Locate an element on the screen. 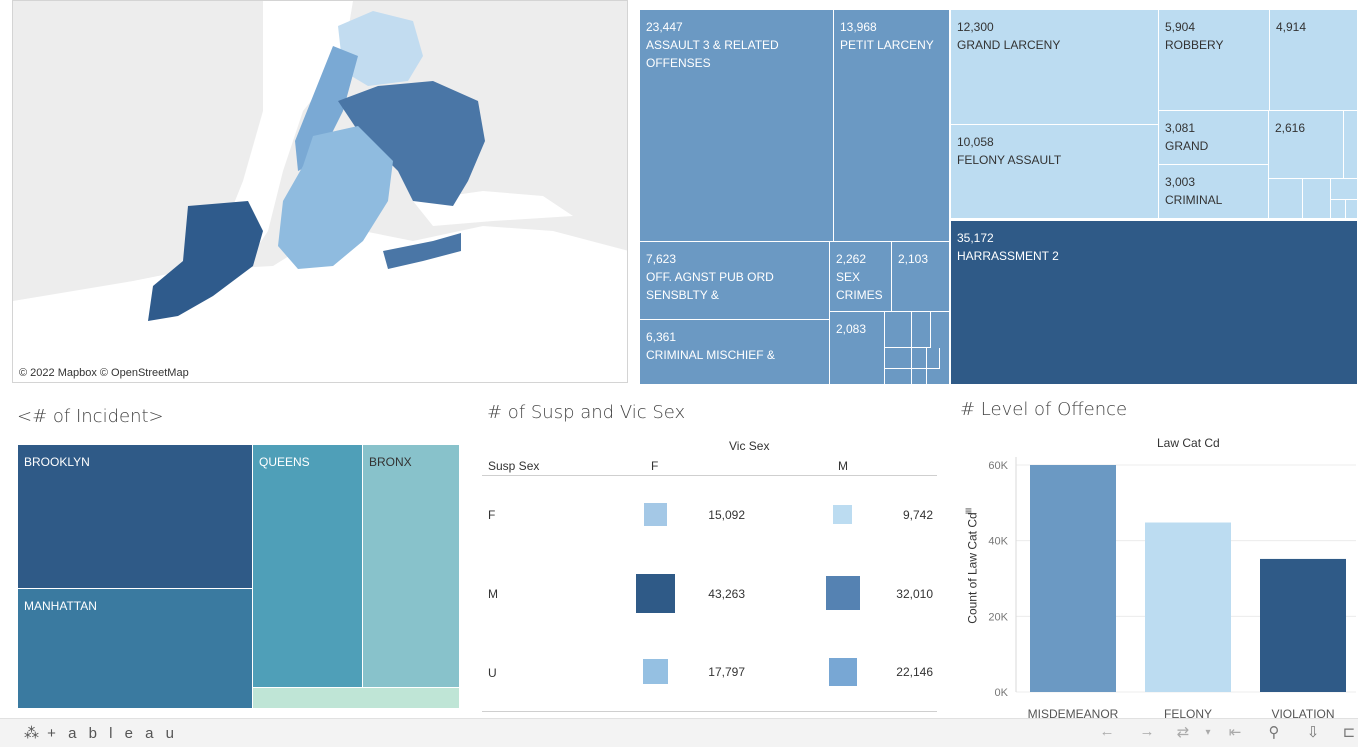  y-tick-label: 40K is located at coordinates (998, 542).